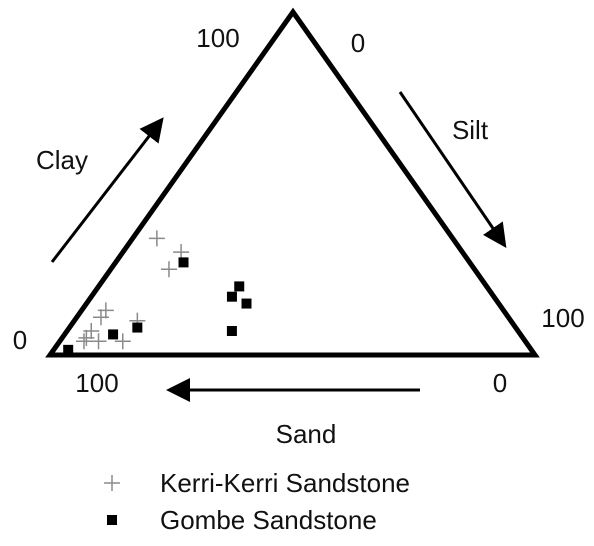 The width and height of the screenshot is (594, 546). Describe the element at coordinates (62, 160) in the screenshot. I see `axis-title: Clay` at that location.